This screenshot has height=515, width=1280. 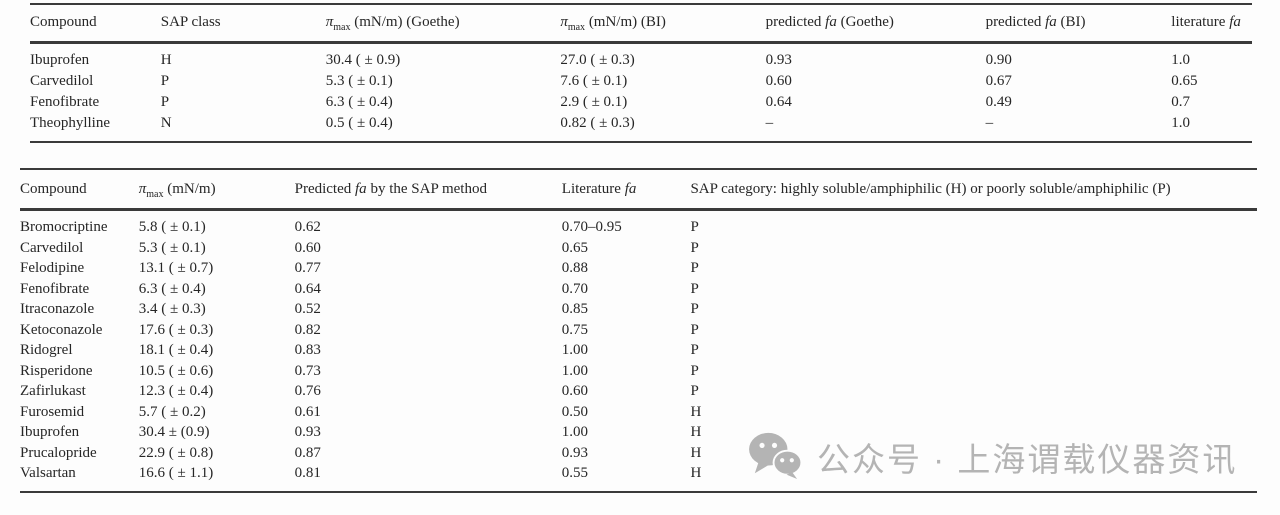 I want to click on cell: 0.93, so click(x=575, y=452).